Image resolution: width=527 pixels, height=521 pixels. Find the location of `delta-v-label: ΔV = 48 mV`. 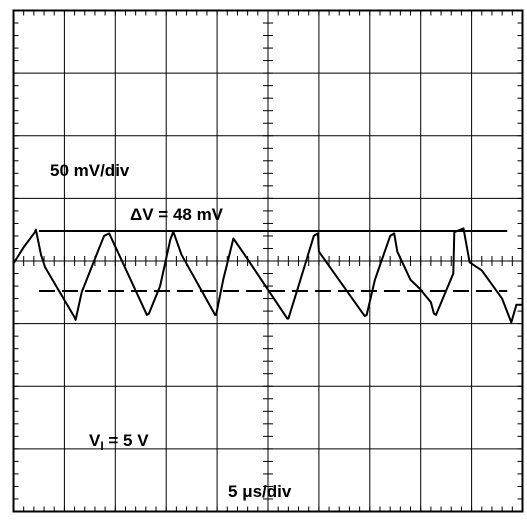

delta-v-label: ΔV = 48 mV is located at coordinates (177, 214).